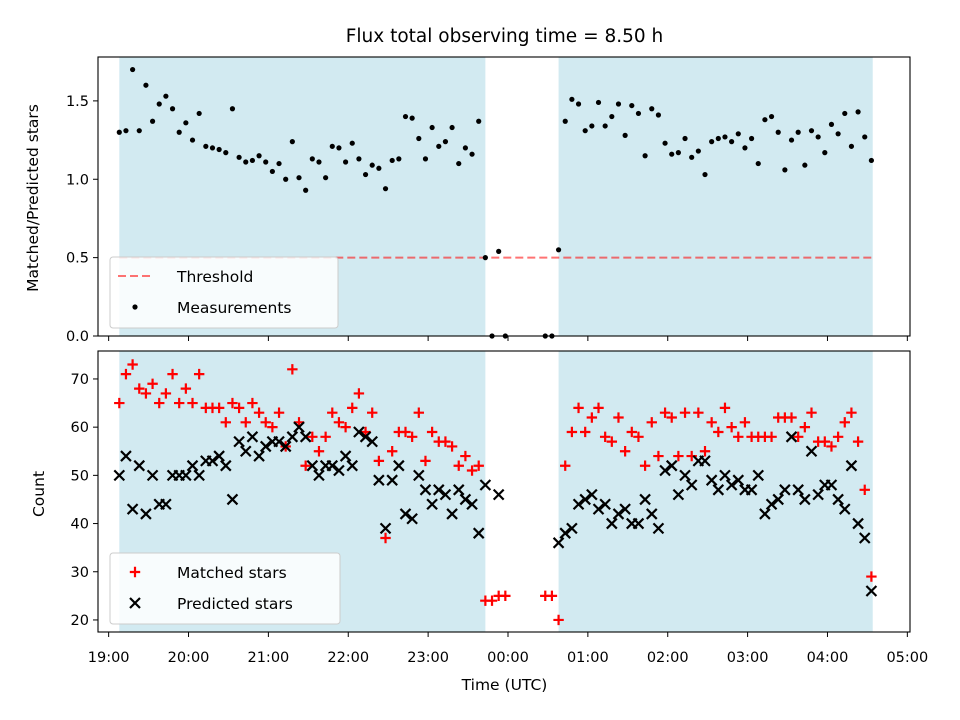 The width and height of the screenshot is (960, 720). Describe the element at coordinates (715, 196) in the screenshot. I see `shaded-interval` at that location.